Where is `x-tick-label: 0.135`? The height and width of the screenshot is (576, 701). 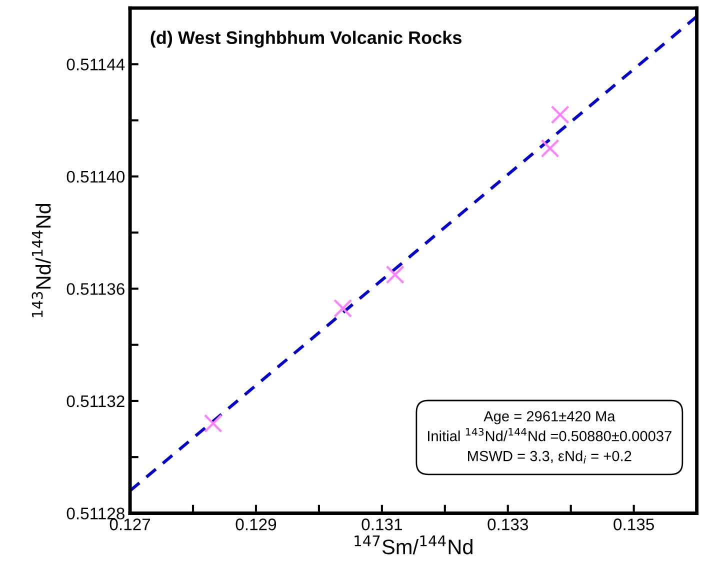
x-tick-label: 0.135 is located at coordinates (634, 524).